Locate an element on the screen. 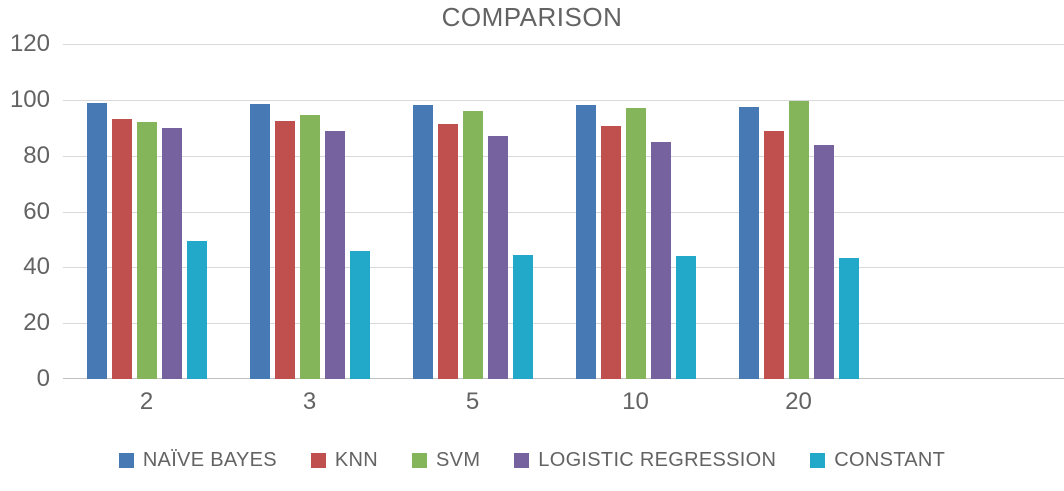  y-tick-label-120: 120 is located at coordinates (29, 43).